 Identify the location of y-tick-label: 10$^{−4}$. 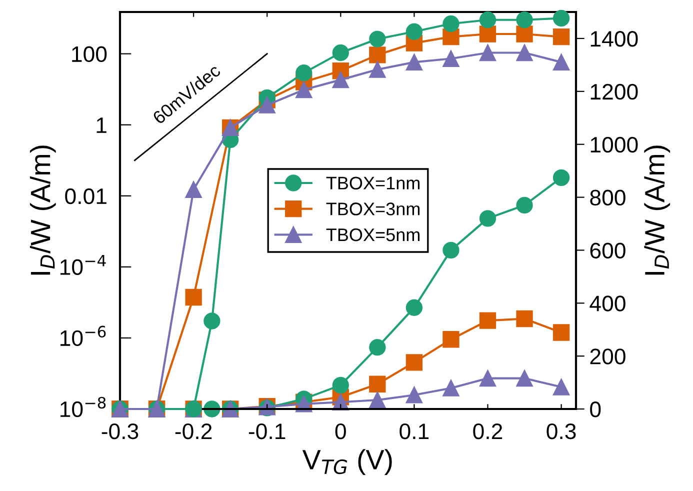
(83, 265).